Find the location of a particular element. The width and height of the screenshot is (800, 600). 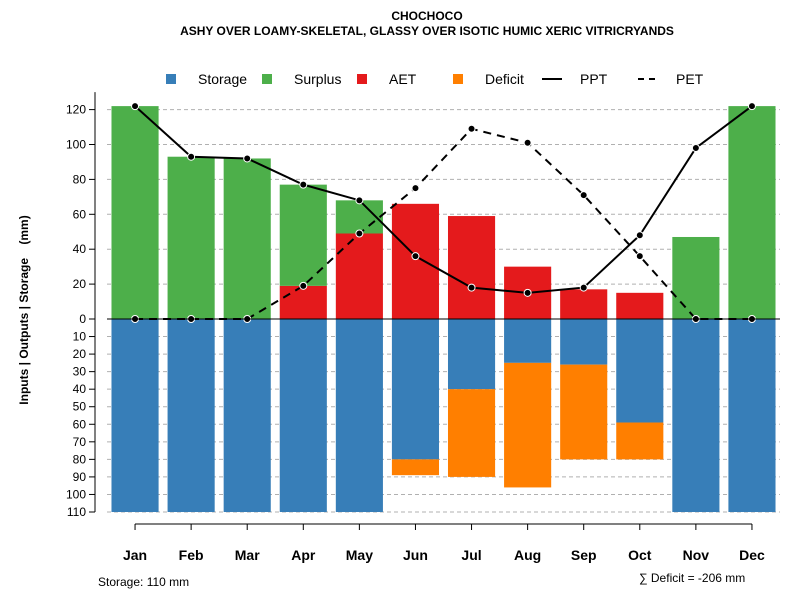

y-axis-label: Inputs | Outputs | Storage (mm) is located at coordinates (24, 309).